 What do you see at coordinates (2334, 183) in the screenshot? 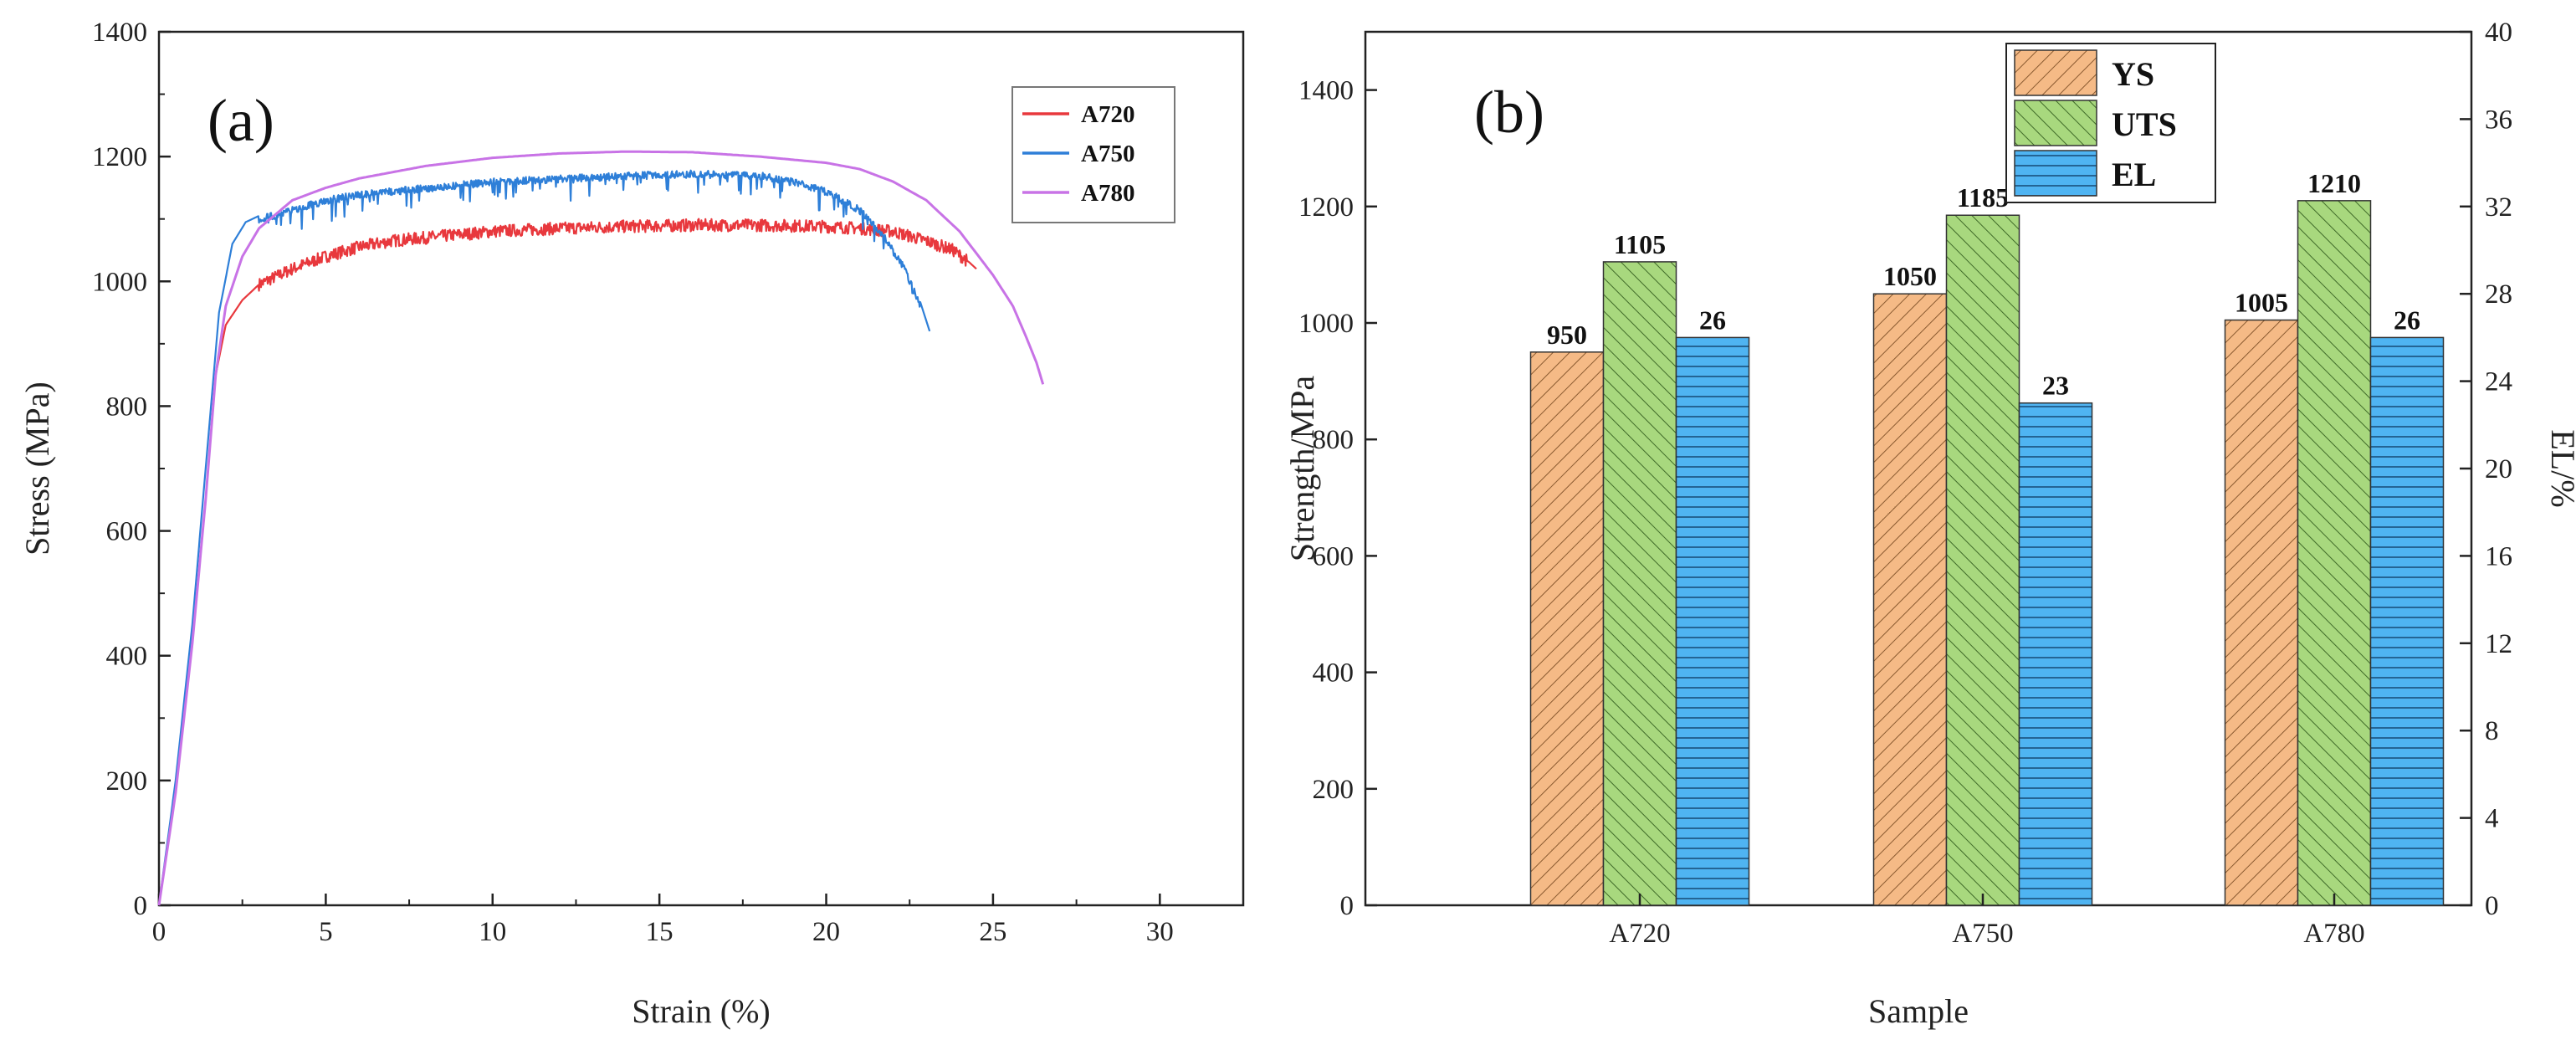
I see `data-label-uts-a780: 1210` at bounding box center [2334, 183].